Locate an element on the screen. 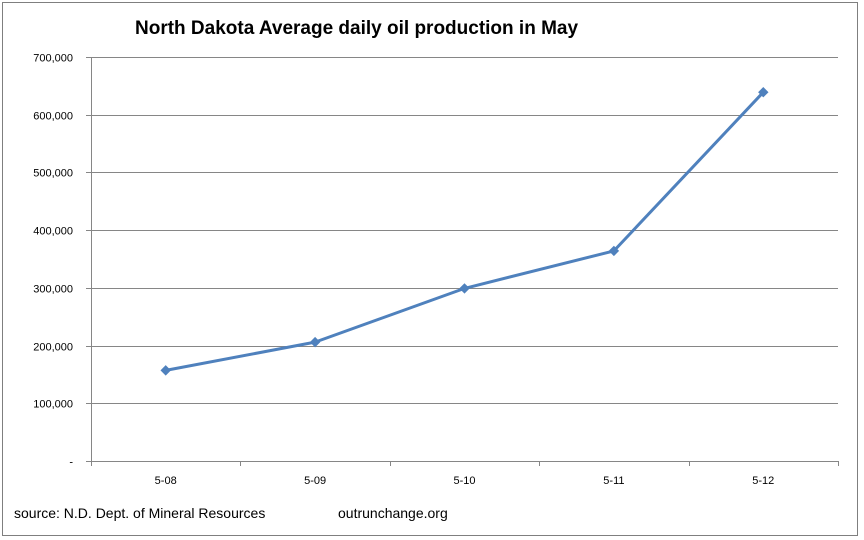  y-tick-label: 400,000 is located at coordinates (53, 232).